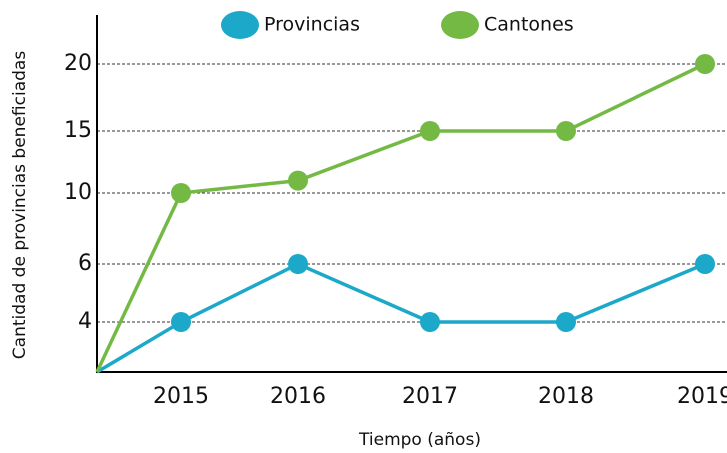  What do you see at coordinates (85, 321) in the screenshot?
I see `y-tick-label: 4` at bounding box center [85, 321].